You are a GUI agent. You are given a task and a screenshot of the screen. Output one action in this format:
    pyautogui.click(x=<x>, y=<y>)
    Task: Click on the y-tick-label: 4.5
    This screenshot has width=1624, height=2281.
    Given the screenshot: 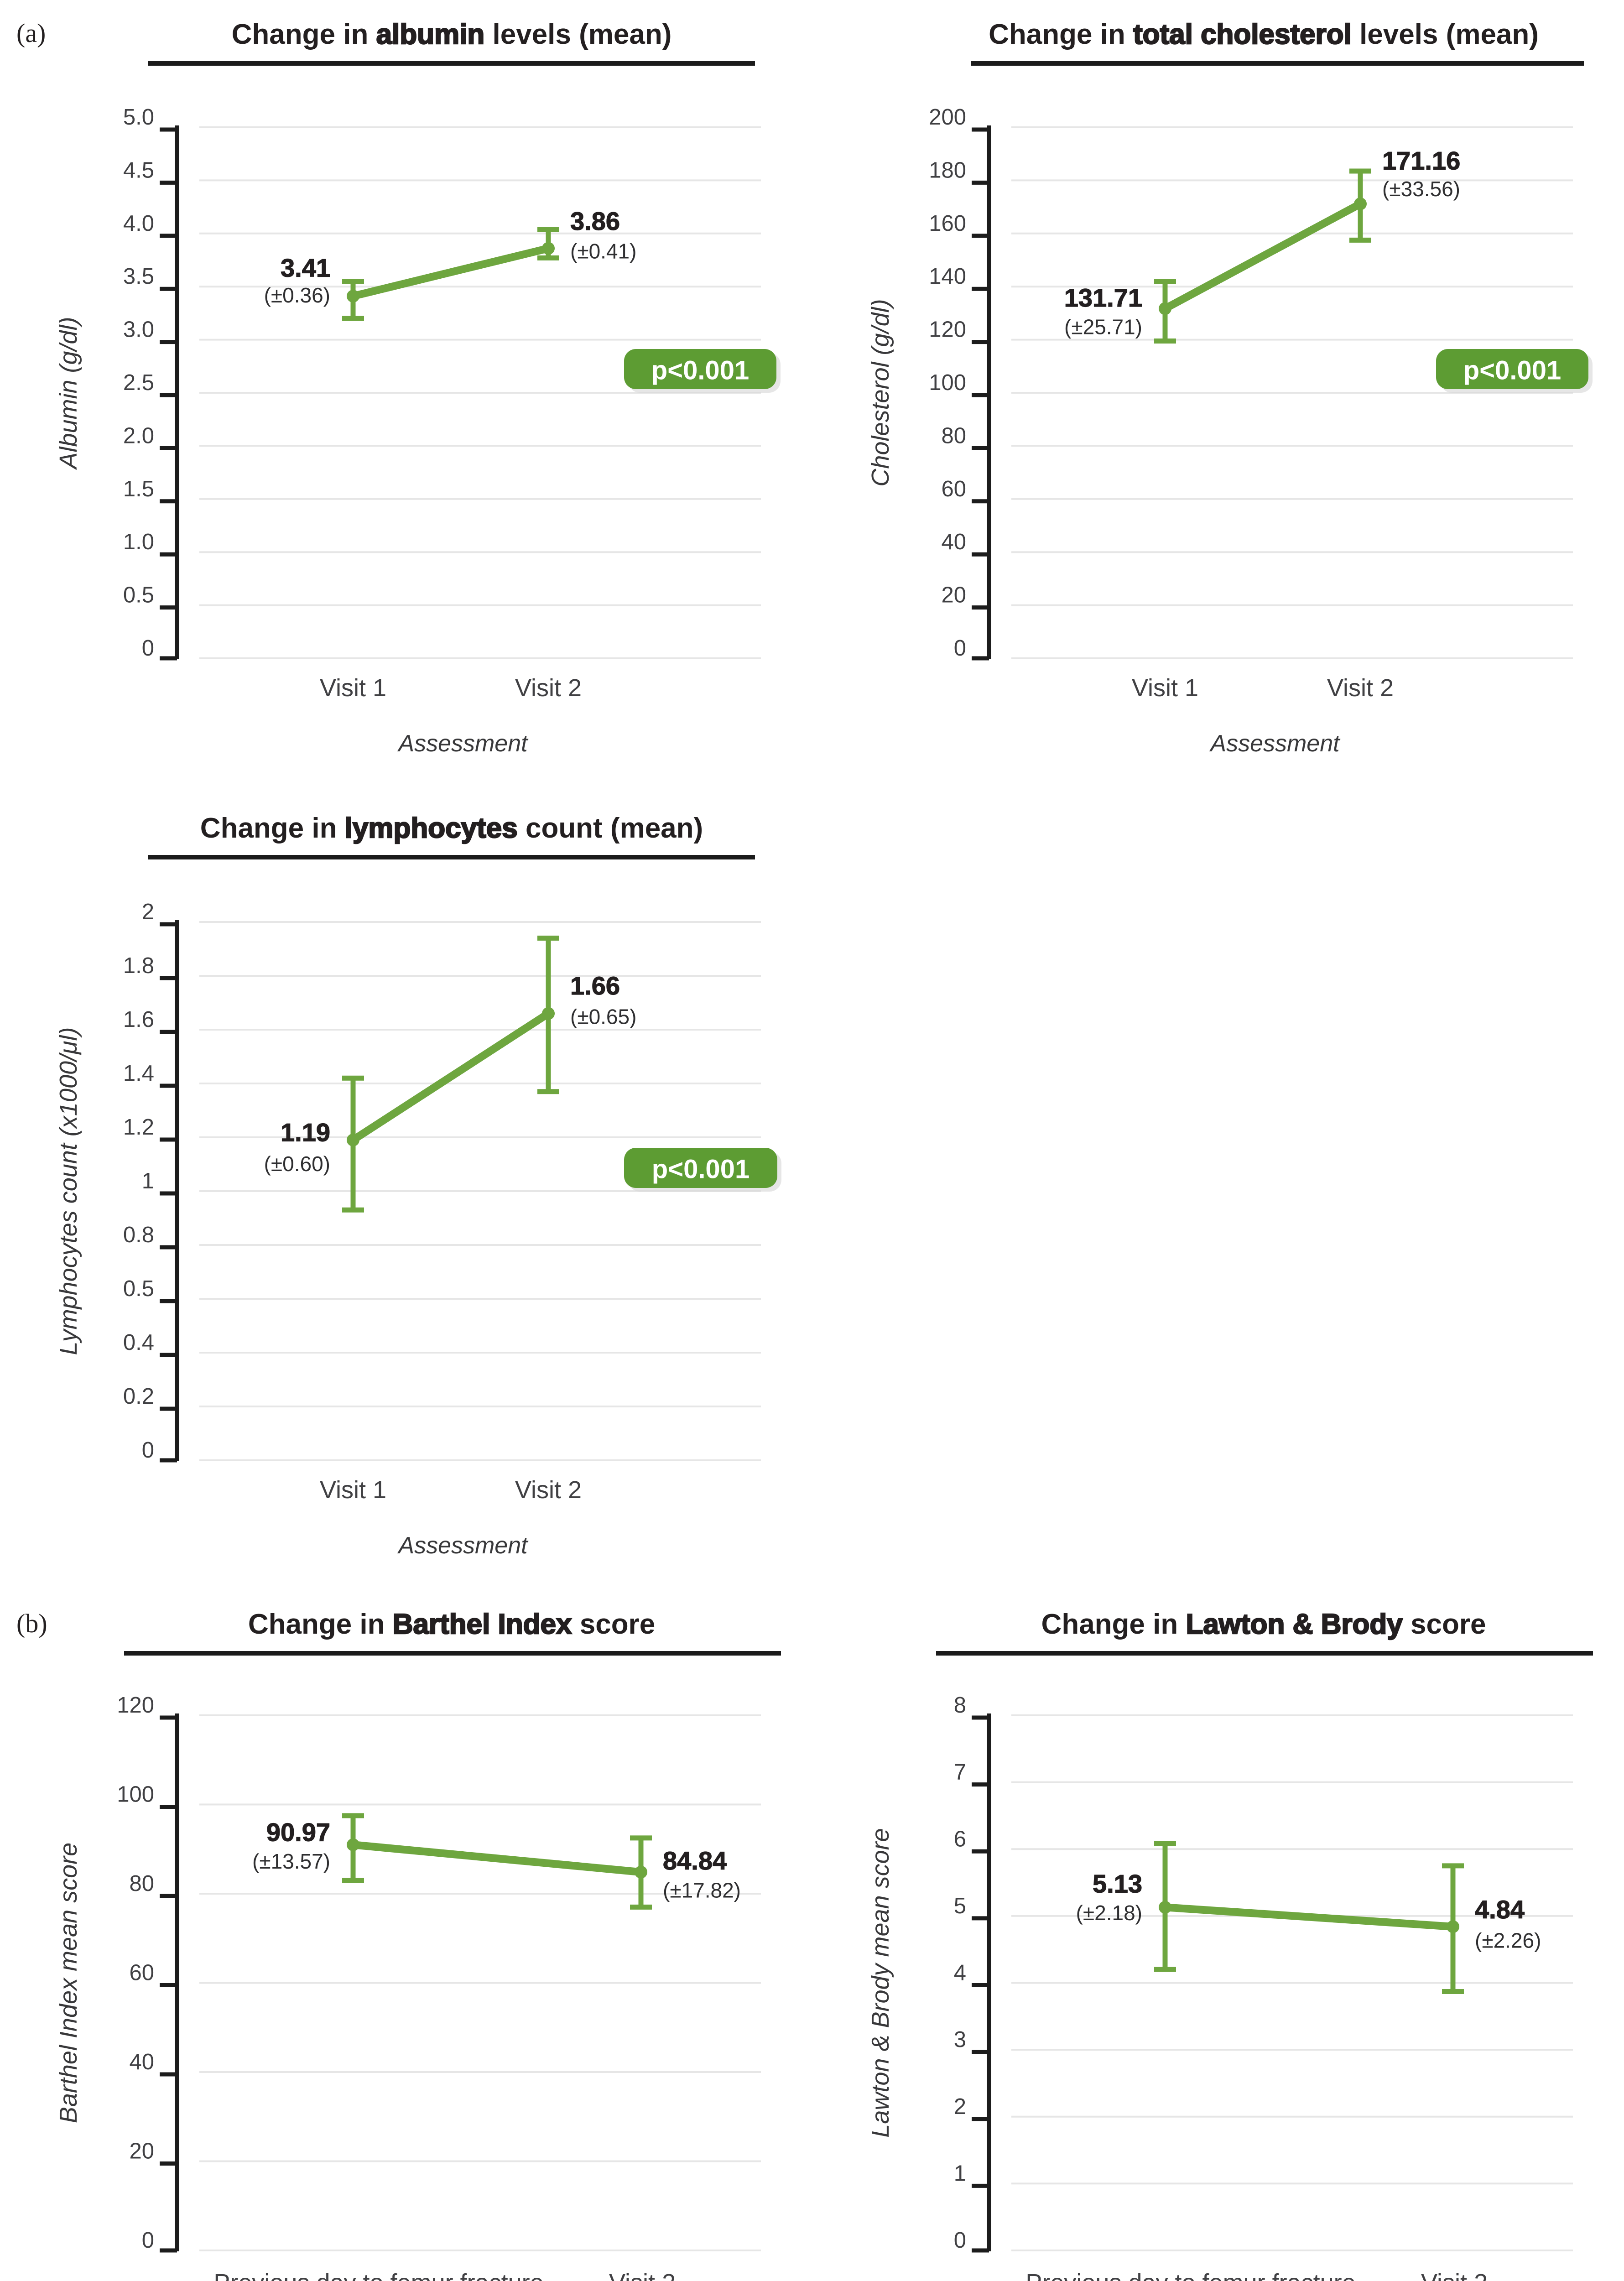 What is the action you would take?
    pyautogui.click(x=138, y=170)
    